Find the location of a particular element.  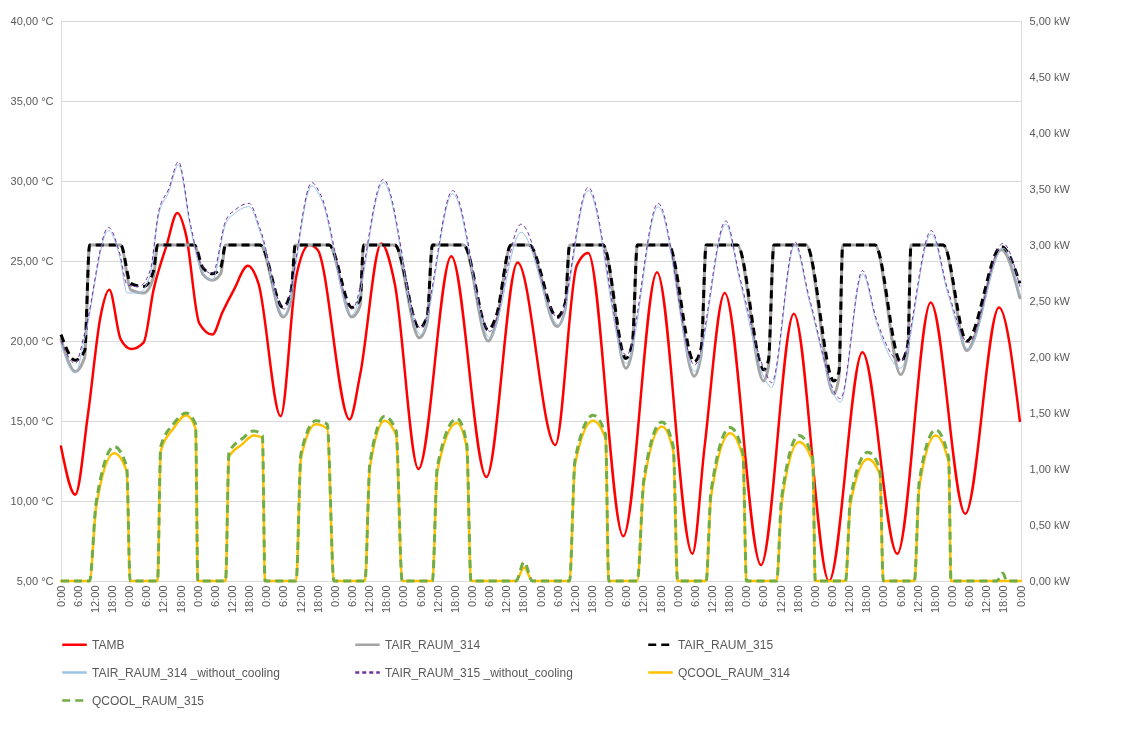

legend-label: QCOOL_RAUM_314 is located at coordinates (734, 672).